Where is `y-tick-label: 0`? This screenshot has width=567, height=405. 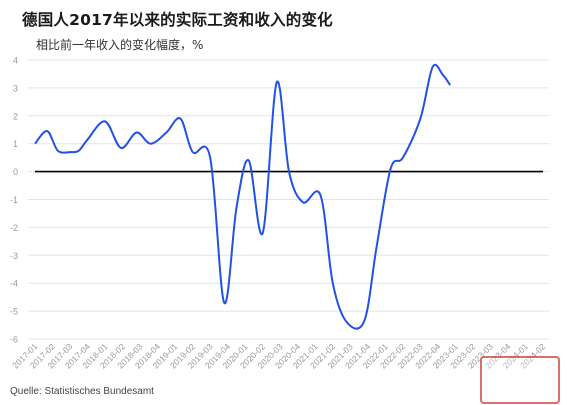
y-tick-label: 0 is located at coordinates (15, 172).